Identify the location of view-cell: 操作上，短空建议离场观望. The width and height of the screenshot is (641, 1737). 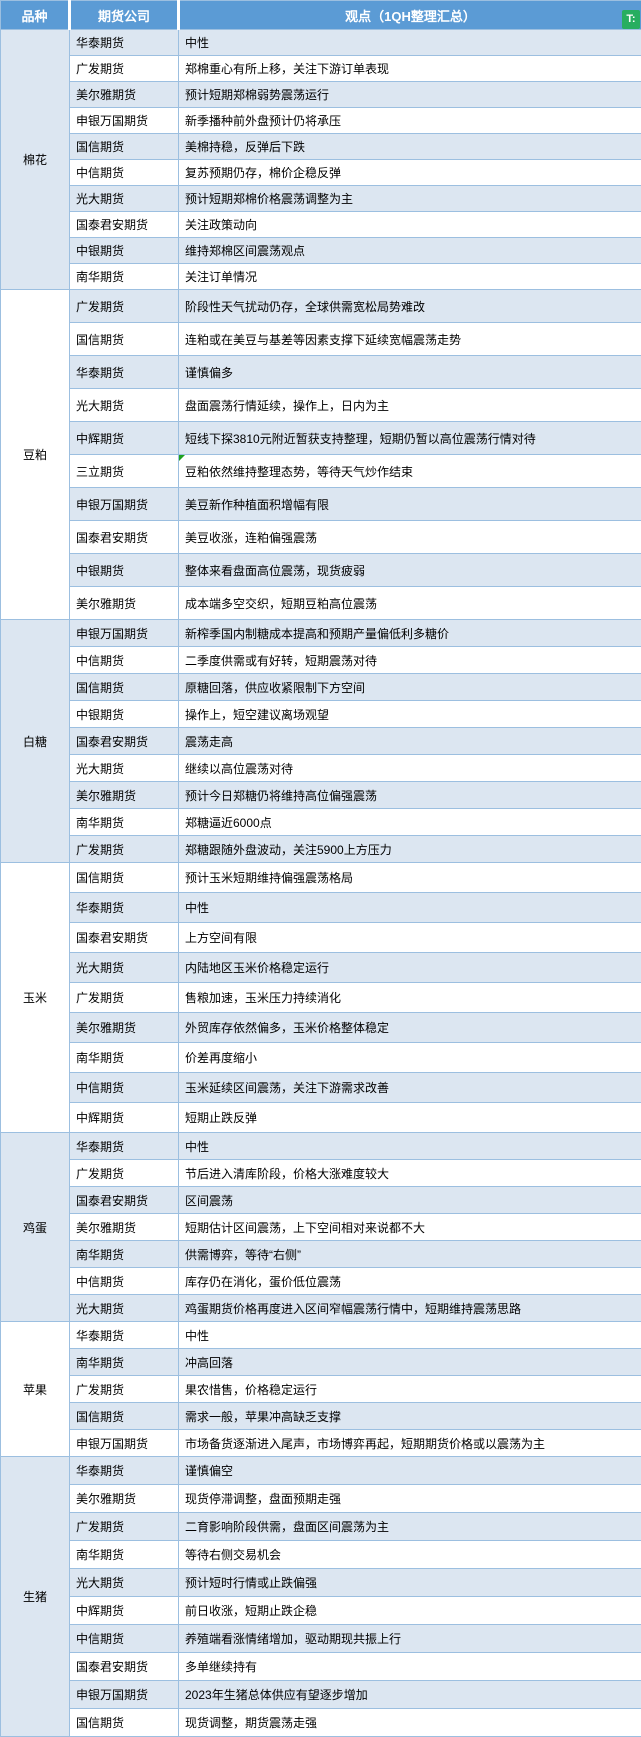
(410, 714).